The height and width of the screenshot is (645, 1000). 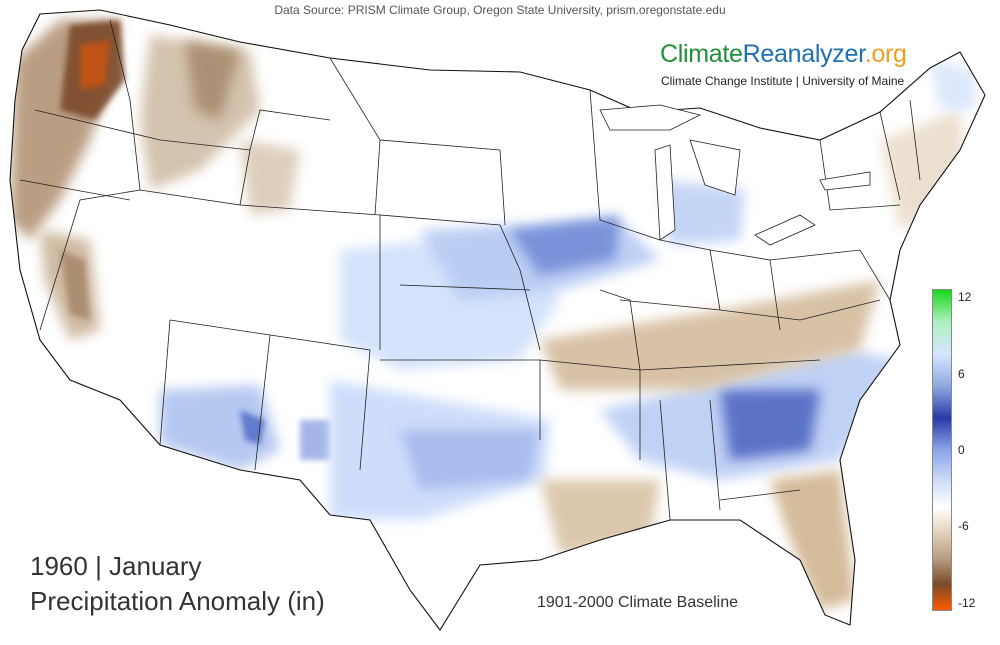 What do you see at coordinates (177, 601) in the screenshot?
I see `map-title-variable: Precipitation Anomaly (in)` at bounding box center [177, 601].